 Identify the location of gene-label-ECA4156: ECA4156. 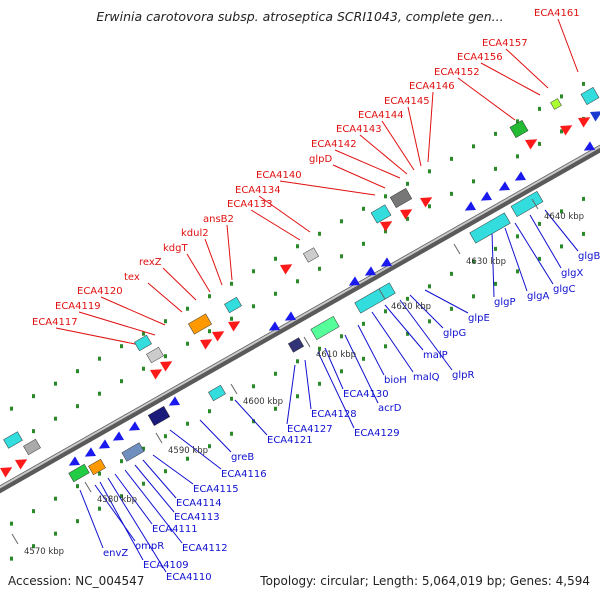
(480, 57).